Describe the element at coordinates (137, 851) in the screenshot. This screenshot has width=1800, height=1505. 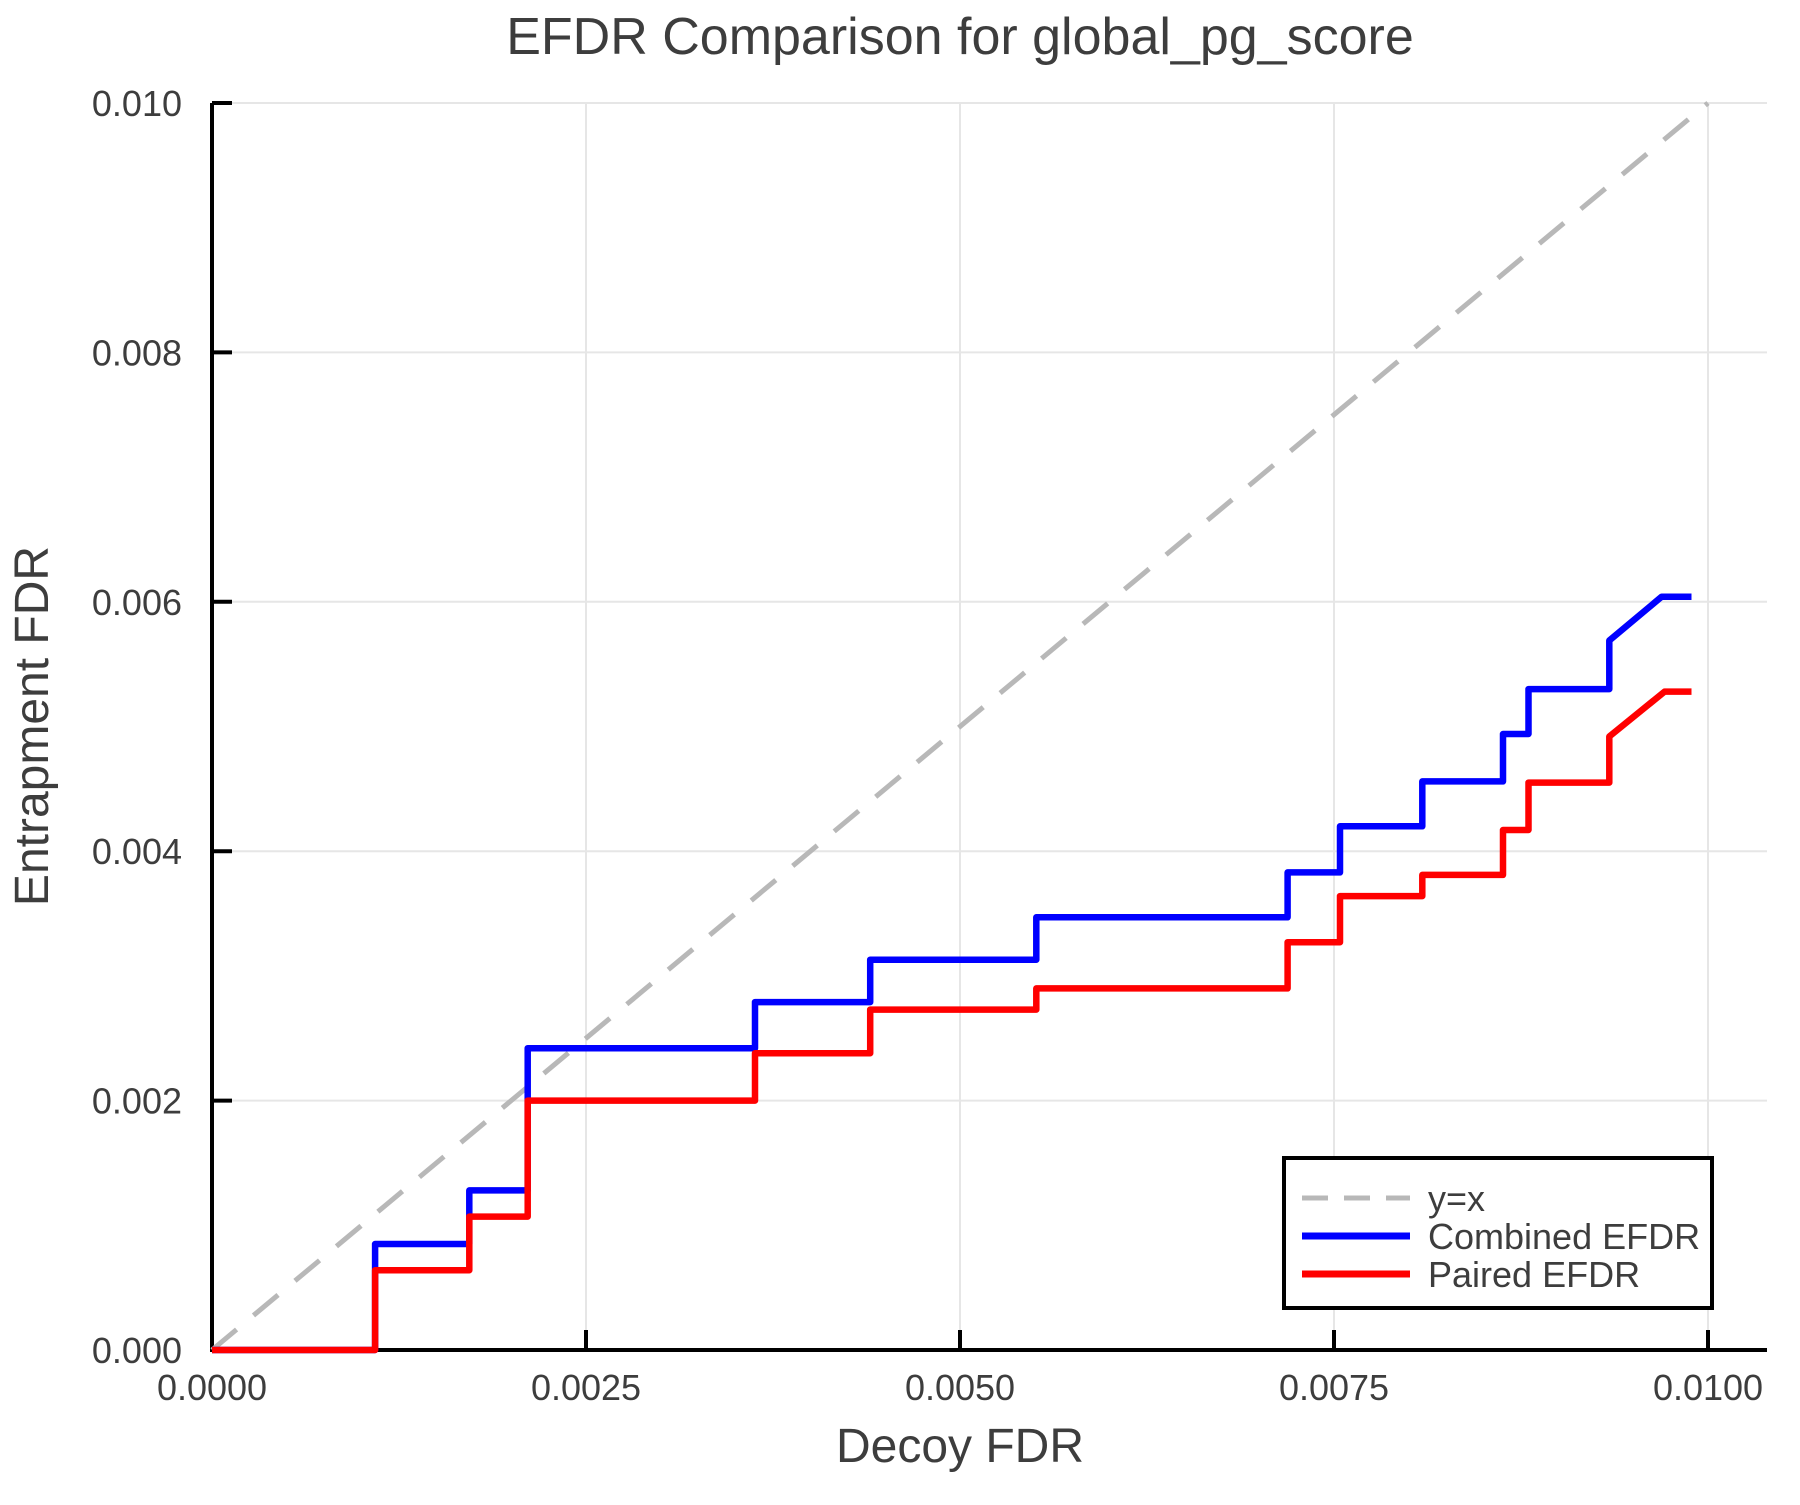
I see `y-tick-label: 0.004` at that location.